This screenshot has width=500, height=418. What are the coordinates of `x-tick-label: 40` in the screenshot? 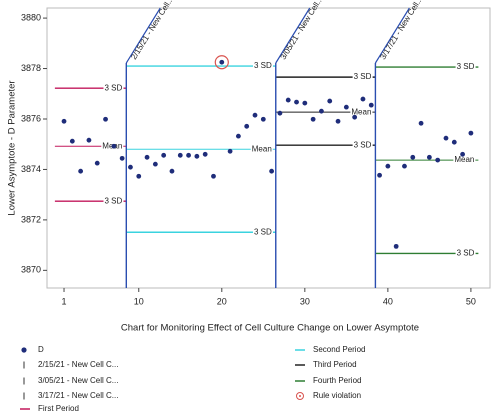 It's located at (388, 301).